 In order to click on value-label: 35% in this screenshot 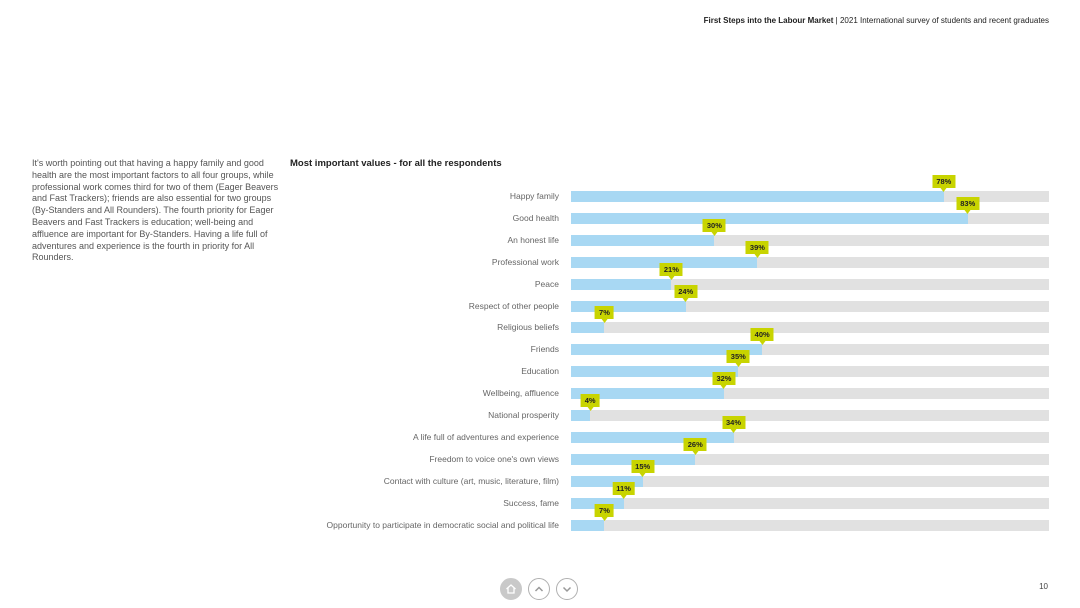, I will do `click(738, 359)`.